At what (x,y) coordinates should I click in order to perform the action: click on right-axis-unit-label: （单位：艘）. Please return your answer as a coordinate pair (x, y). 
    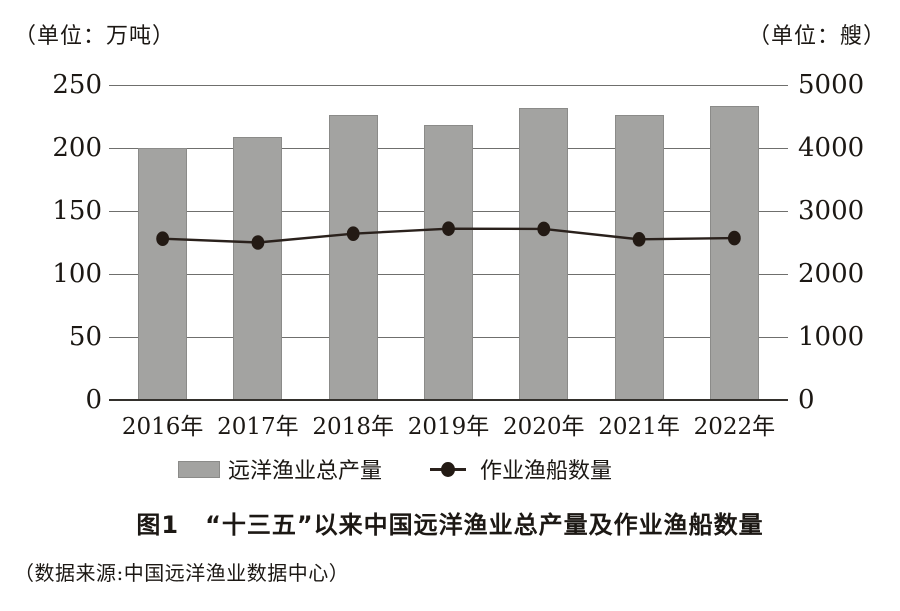
    Looking at the image, I should click on (816, 36).